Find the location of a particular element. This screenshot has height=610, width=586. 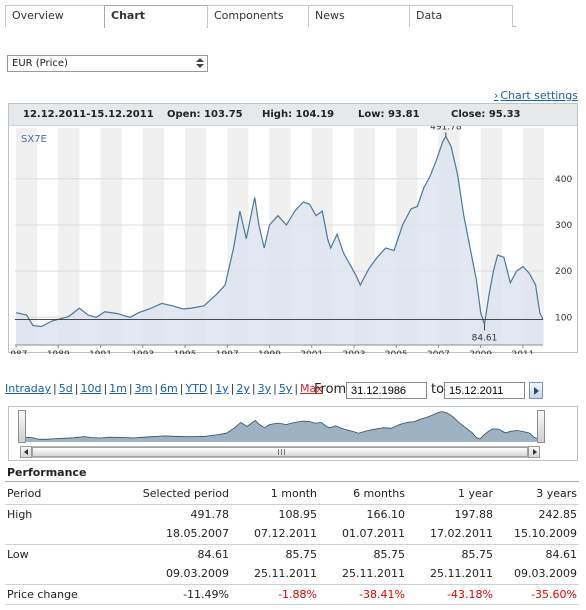

row-label: Price change is located at coordinates (53, 594).